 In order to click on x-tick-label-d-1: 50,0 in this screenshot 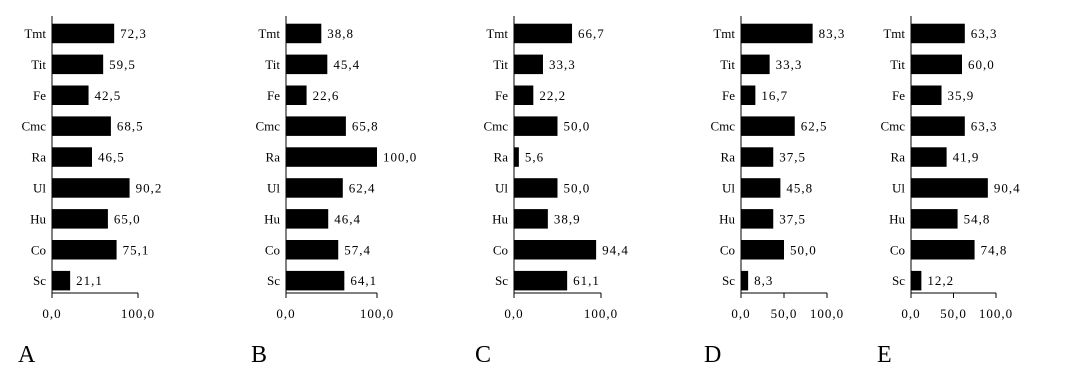, I will do `click(784, 313)`.